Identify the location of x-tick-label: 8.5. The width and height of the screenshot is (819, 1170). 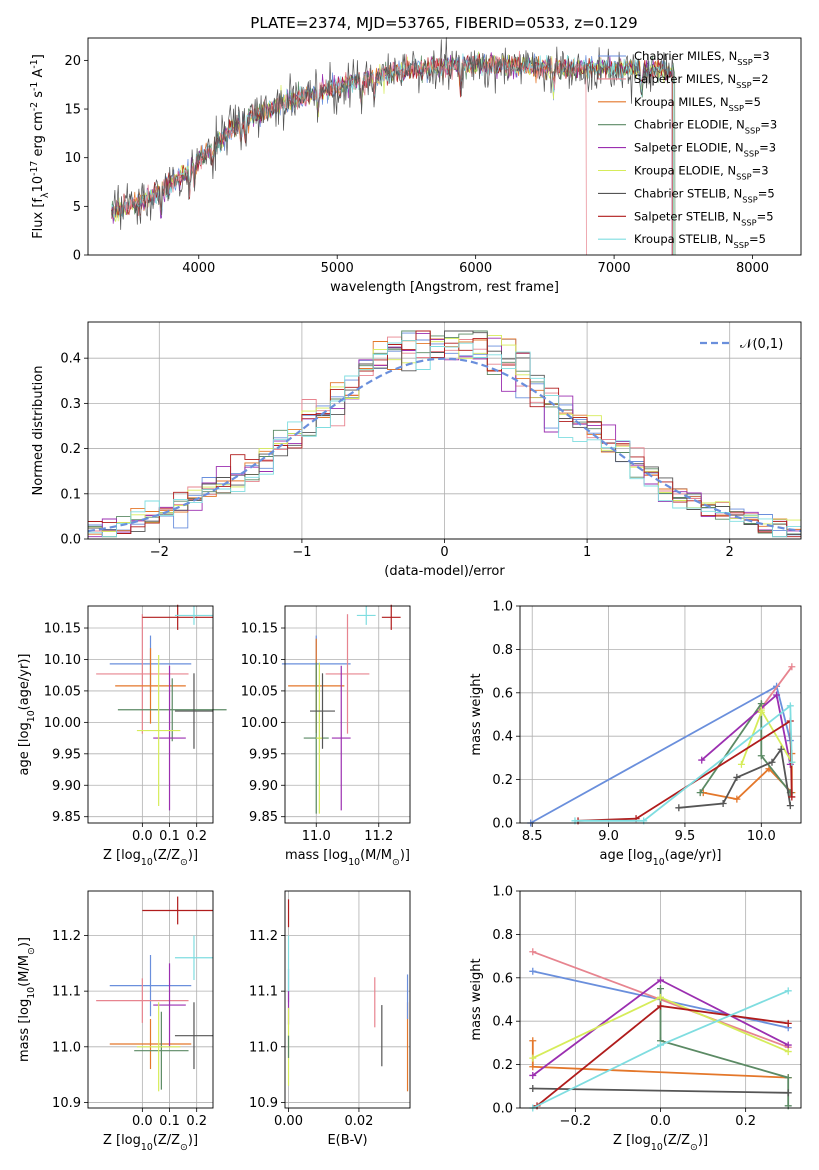
(532, 836).